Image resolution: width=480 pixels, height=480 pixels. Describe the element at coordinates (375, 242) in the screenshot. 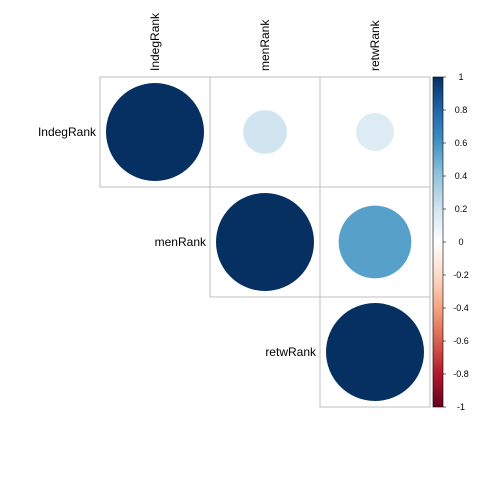

I see `corr-circle-menRank-retwRank` at that location.